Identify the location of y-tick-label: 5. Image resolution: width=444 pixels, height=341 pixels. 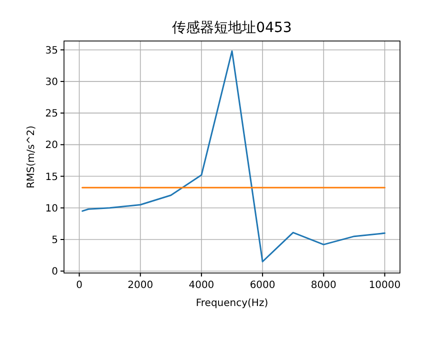
(55, 240).